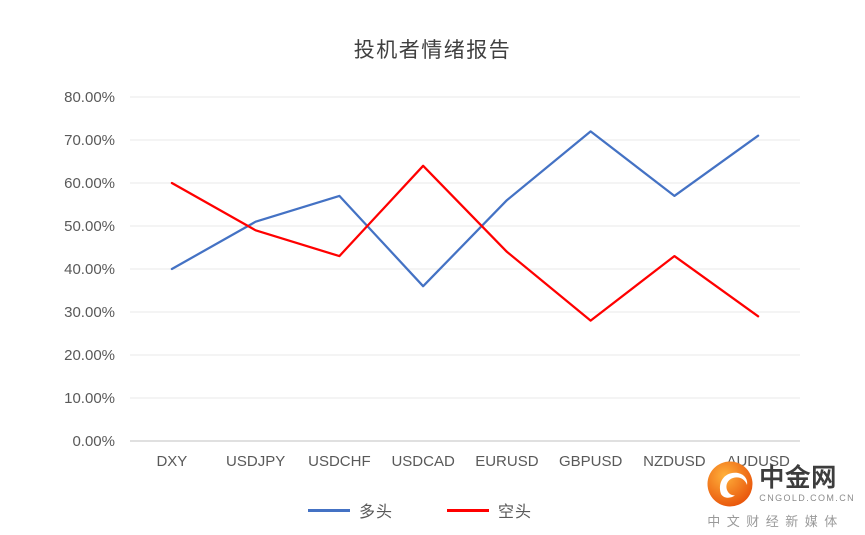 This screenshot has height=535, width=865. What do you see at coordinates (89, 97) in the screenshot?
I see `y-axis-label: 80.00%` at bounding box center [89, 97].